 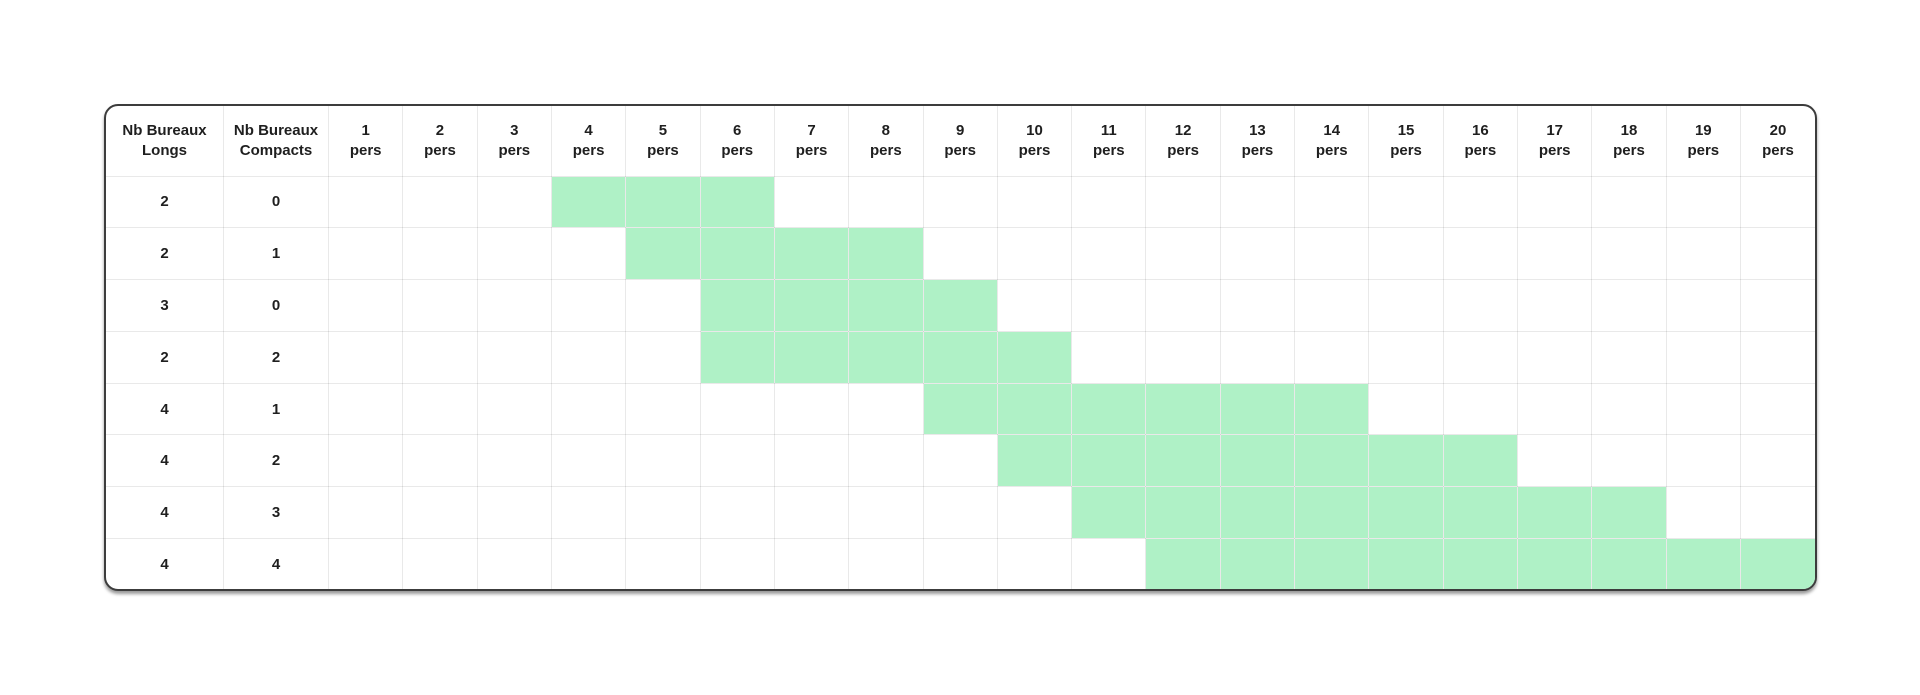 I want to click on cell-nb-bureaux-compacts: 4, so click(x=276, y=563).